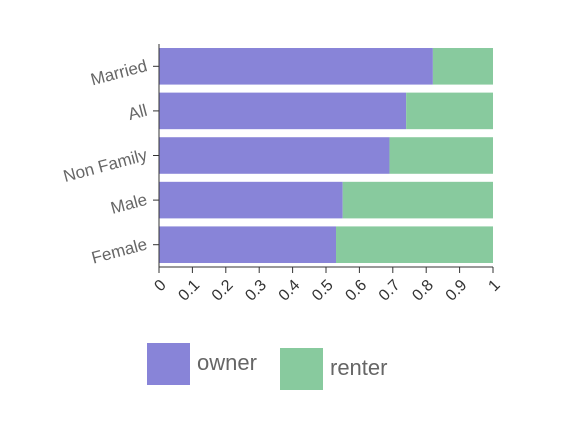  What do you see at coordinates (189, 291) in the screenshot?
I see `x-tick-label: 0.1` at bounding box center [189, 291].